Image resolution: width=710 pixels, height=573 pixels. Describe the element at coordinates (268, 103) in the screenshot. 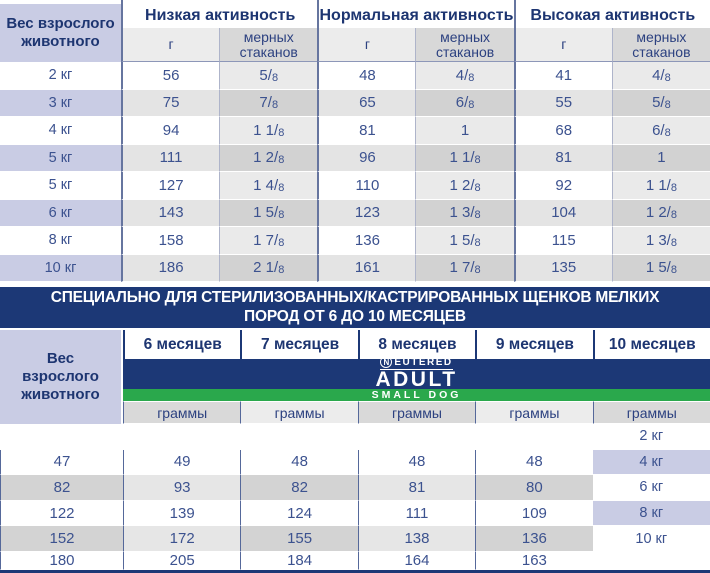

I see `cups-value-cell: 7/8` at that location.